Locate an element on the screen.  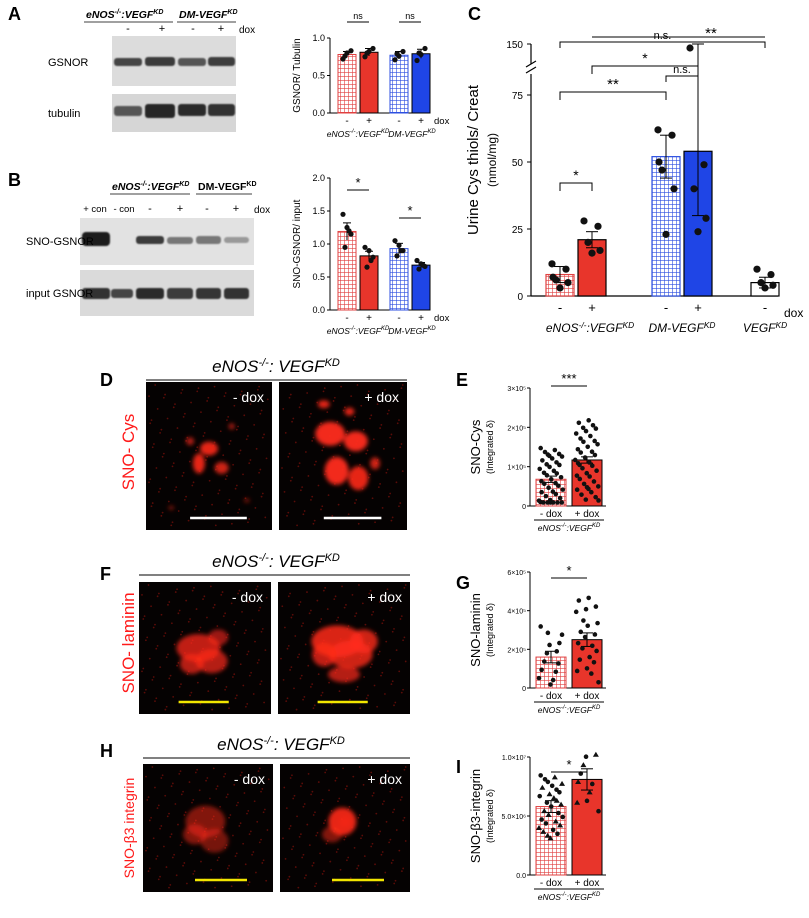
significance-label: ns is located at coordinates (410, 16).